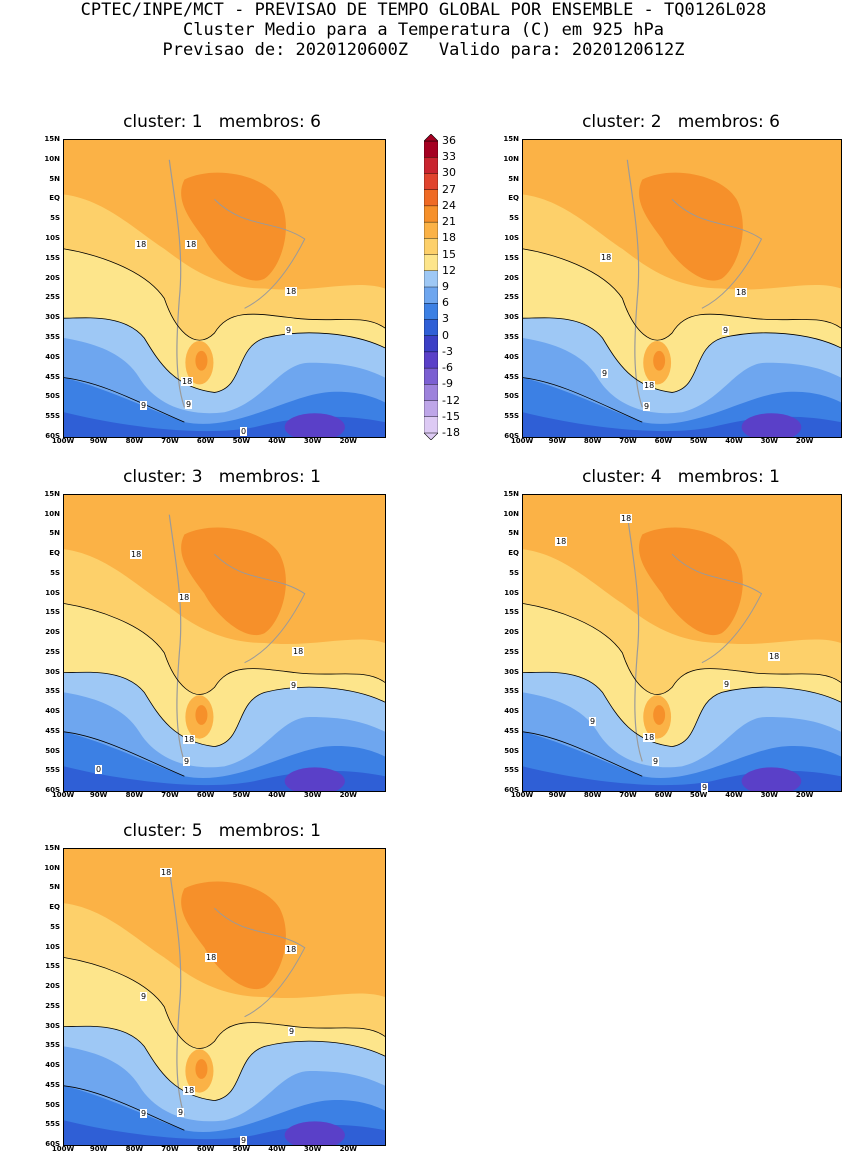 The height and width of the screenshot is (1157, 847). What do you see at coordinates (451, 416) in the screenshot?
I see `colorbar-level: -15` at bounding box center [451, 416].